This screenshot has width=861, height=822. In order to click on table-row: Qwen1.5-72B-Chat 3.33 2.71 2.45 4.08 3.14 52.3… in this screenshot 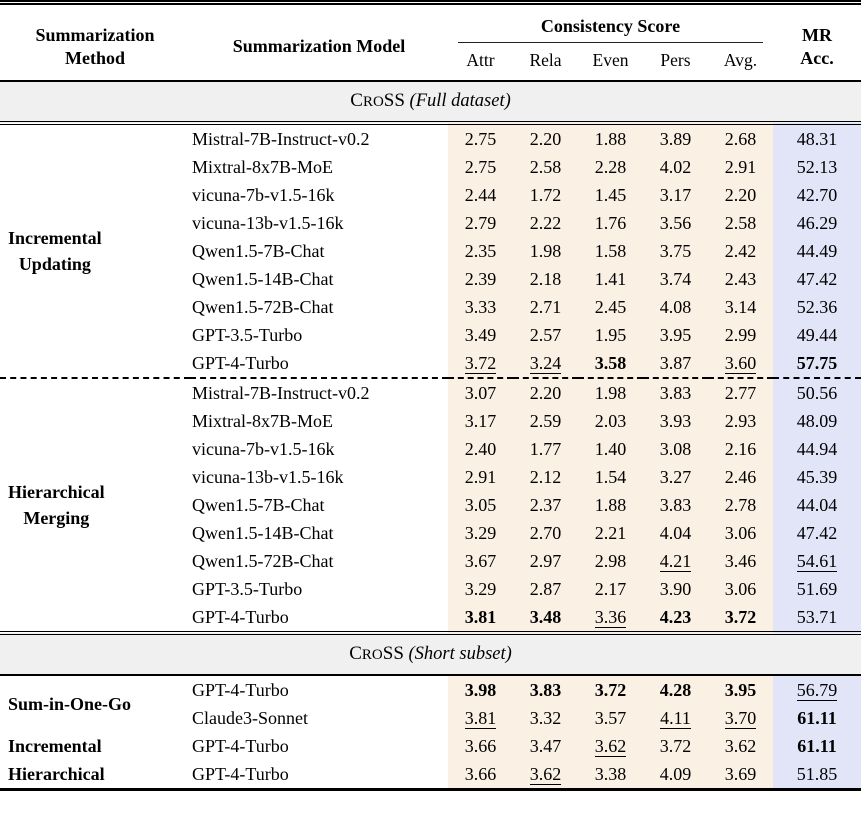, I will do `click(430, 307)`.